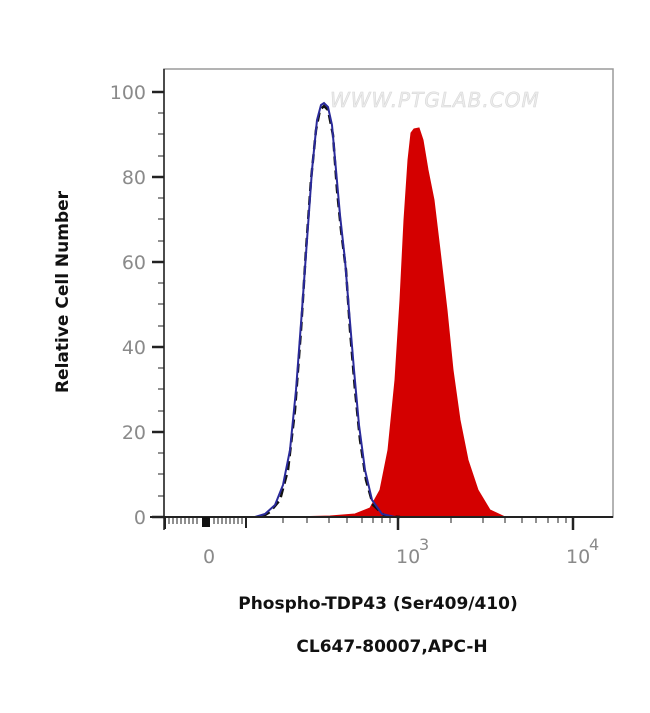 Image resolution: width=650 pixels, height=713 pixels. What do you see at coordinates (369, 523) in the screenshot?
I see `x-axis-ticks` at bounding box center [369, 523].